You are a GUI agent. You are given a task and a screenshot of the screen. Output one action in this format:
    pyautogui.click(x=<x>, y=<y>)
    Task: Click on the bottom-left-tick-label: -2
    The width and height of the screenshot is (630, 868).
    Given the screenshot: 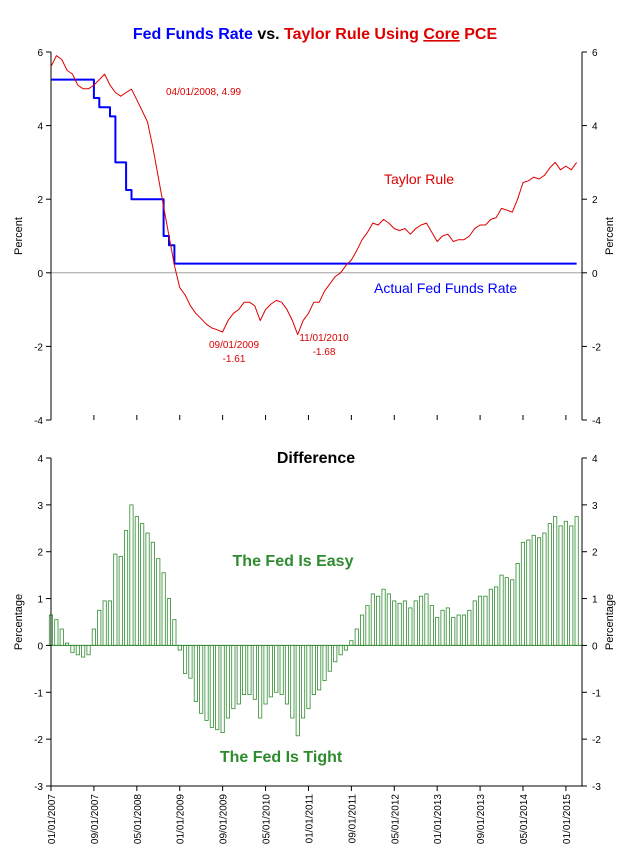 What is the action you would take?
    pyautogui.click(x=38, y=740)
    